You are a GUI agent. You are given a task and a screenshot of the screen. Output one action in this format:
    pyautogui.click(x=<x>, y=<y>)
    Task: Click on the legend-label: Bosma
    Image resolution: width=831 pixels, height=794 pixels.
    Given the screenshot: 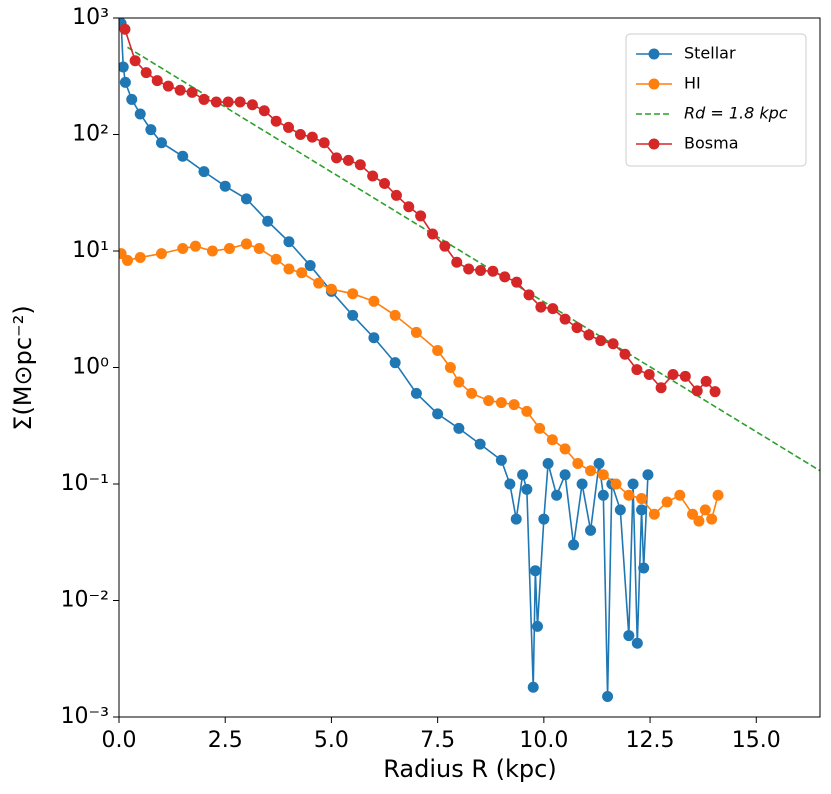 What is the action you would take?
    pyautogui.click(x=711, y=143)
    